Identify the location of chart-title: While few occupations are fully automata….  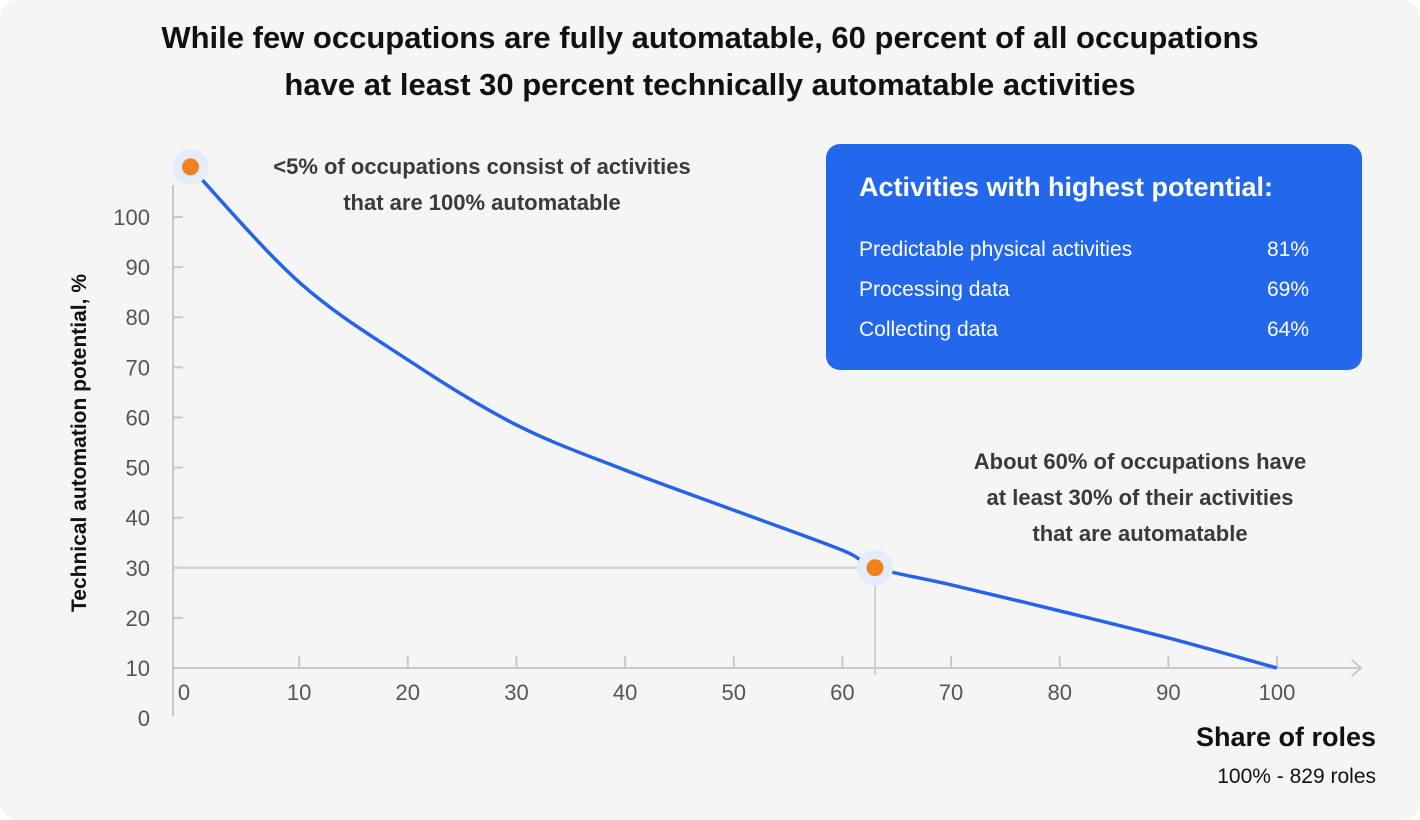
(710, 61).